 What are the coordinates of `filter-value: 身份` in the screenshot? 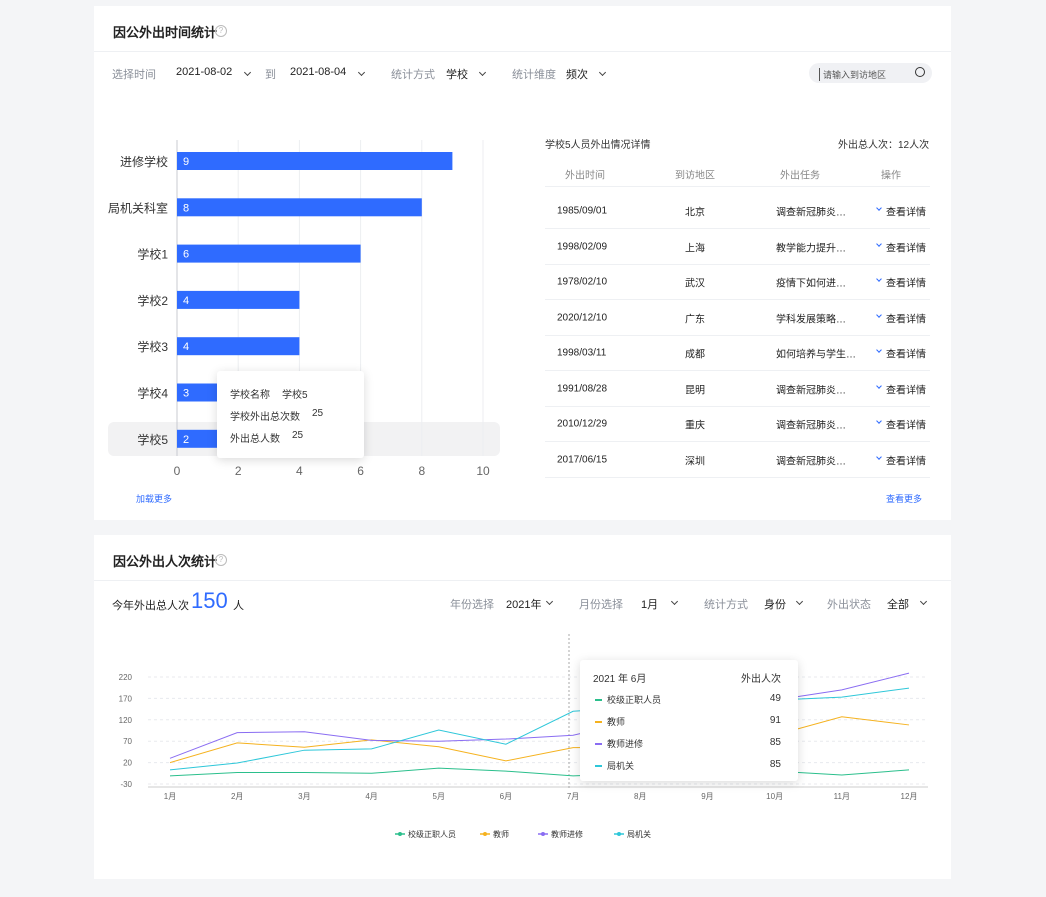 It's located at (775, 605).